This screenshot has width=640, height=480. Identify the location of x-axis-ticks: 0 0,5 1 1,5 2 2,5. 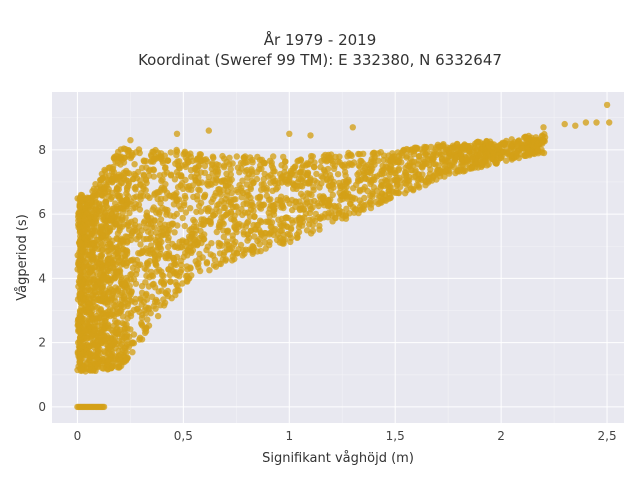
(345, 436).